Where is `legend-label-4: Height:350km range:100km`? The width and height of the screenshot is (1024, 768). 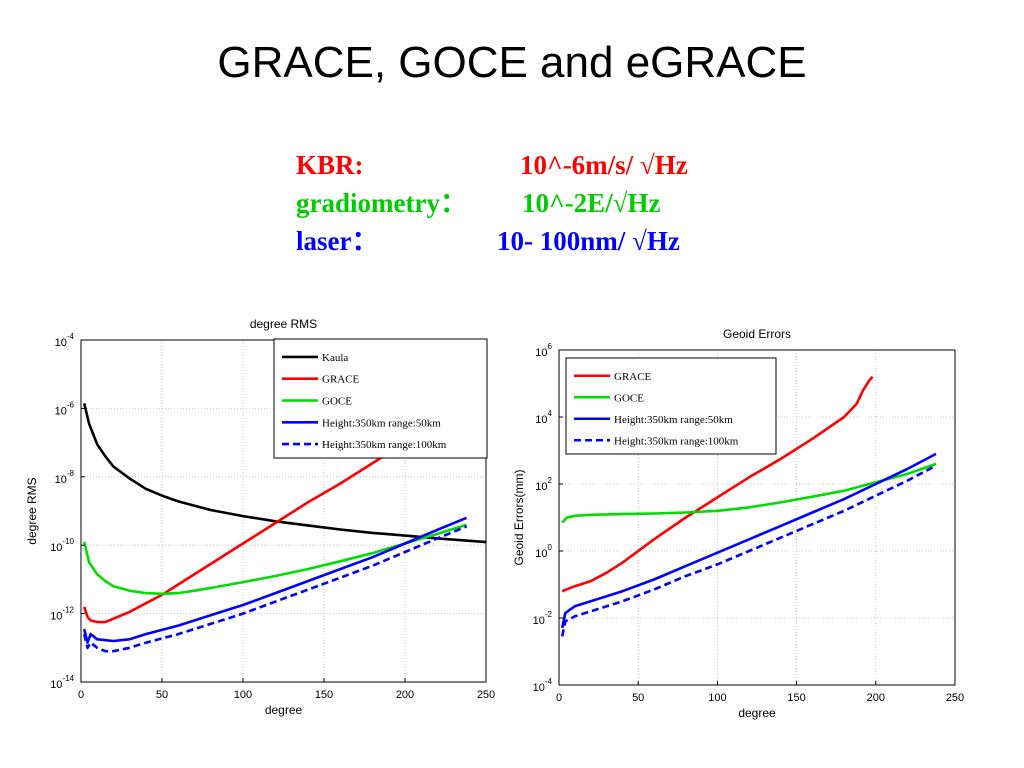 legend-label-4: Height:350km range:100km is located at coordinates (384, 445).